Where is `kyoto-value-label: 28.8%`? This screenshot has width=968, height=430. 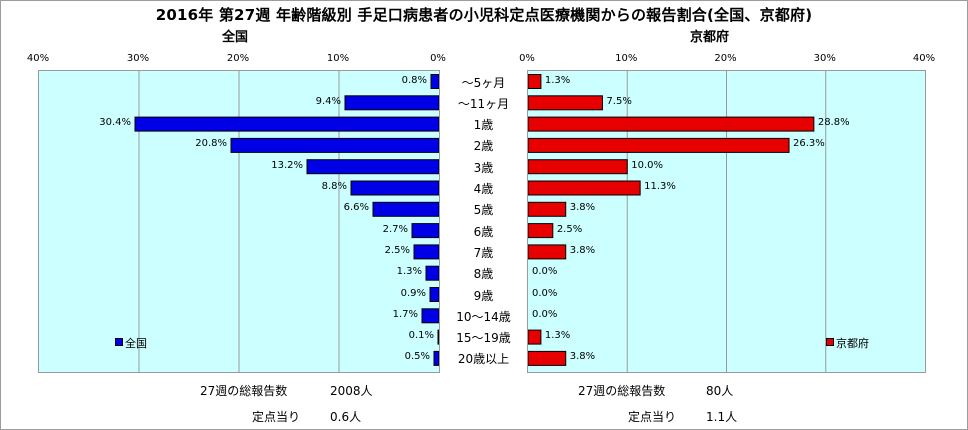 kyoto-value-label: 28.8% is located at coordinates (833, 123).